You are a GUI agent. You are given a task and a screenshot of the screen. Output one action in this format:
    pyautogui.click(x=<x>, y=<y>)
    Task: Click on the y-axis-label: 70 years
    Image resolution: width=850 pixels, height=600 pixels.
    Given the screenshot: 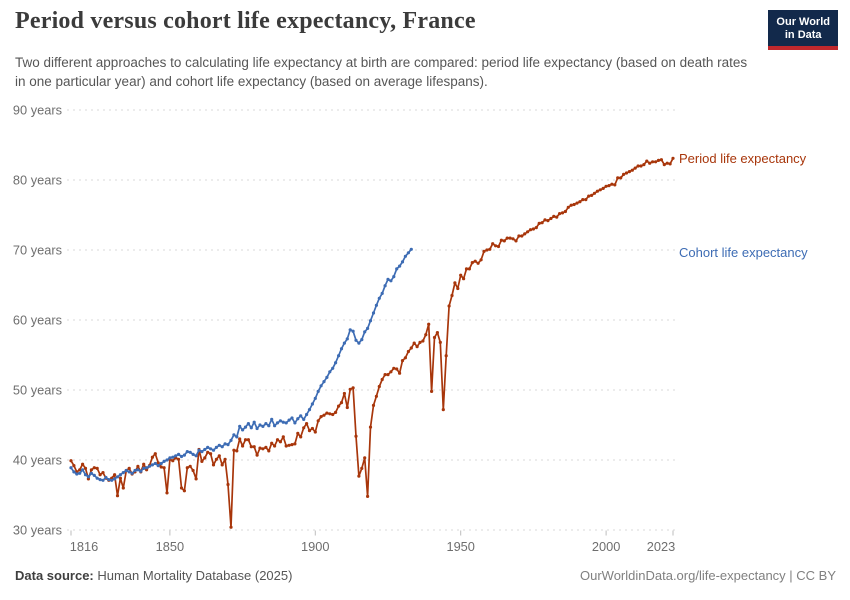 What is the action you would take?
    pyautogui.click(x=37, y=250)
    